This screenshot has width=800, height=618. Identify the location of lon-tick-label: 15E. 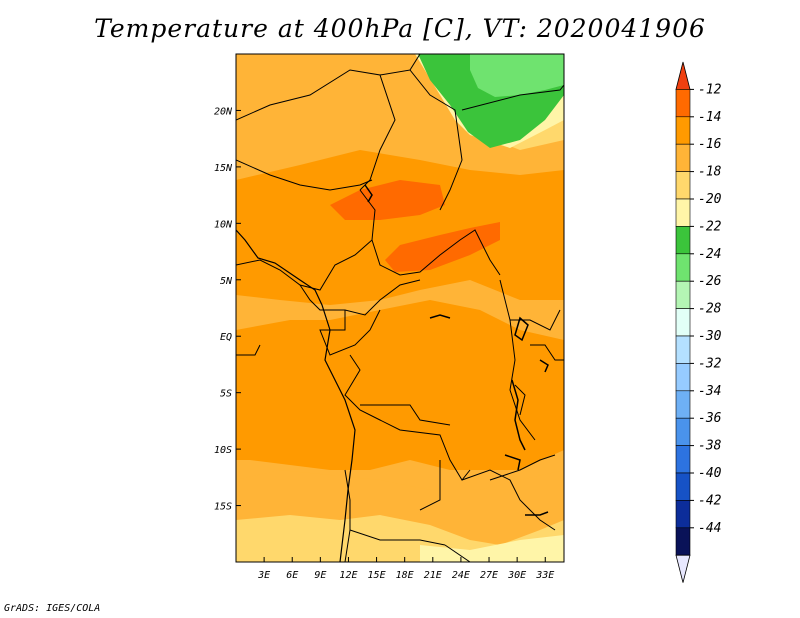
(377, 575).